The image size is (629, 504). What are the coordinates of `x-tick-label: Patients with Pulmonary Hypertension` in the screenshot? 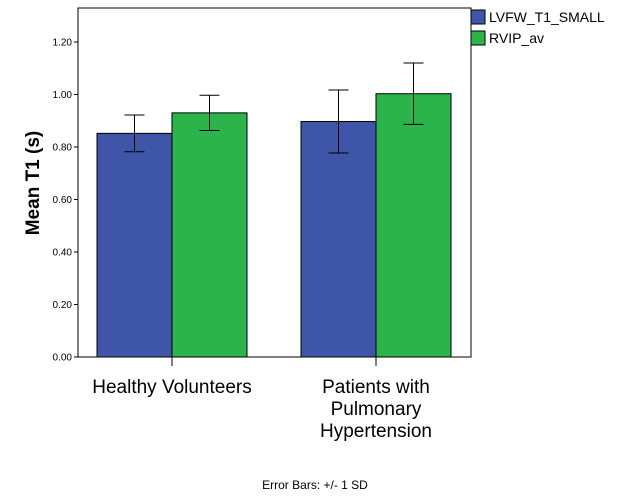 It's located at (376, 409).